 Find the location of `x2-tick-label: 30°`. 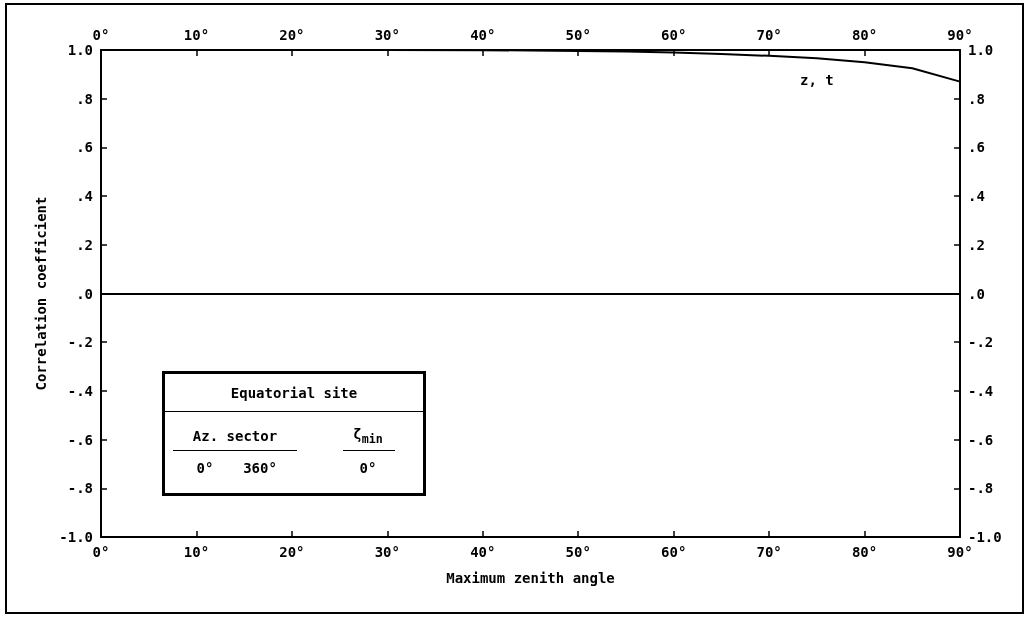

x2-tick-label: 30° is located at coordinates (387, 35).